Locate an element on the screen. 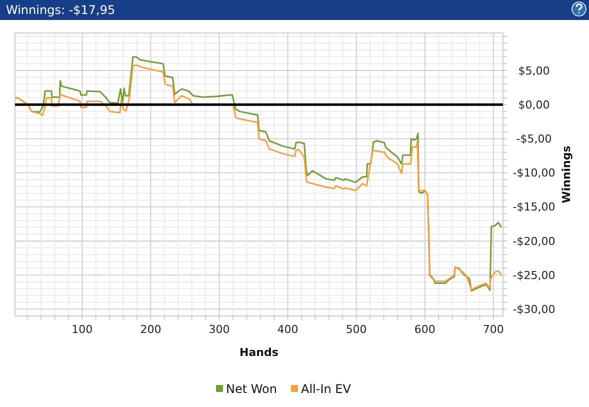  x-tick-label: 300 is located at coordinates (219, 329).